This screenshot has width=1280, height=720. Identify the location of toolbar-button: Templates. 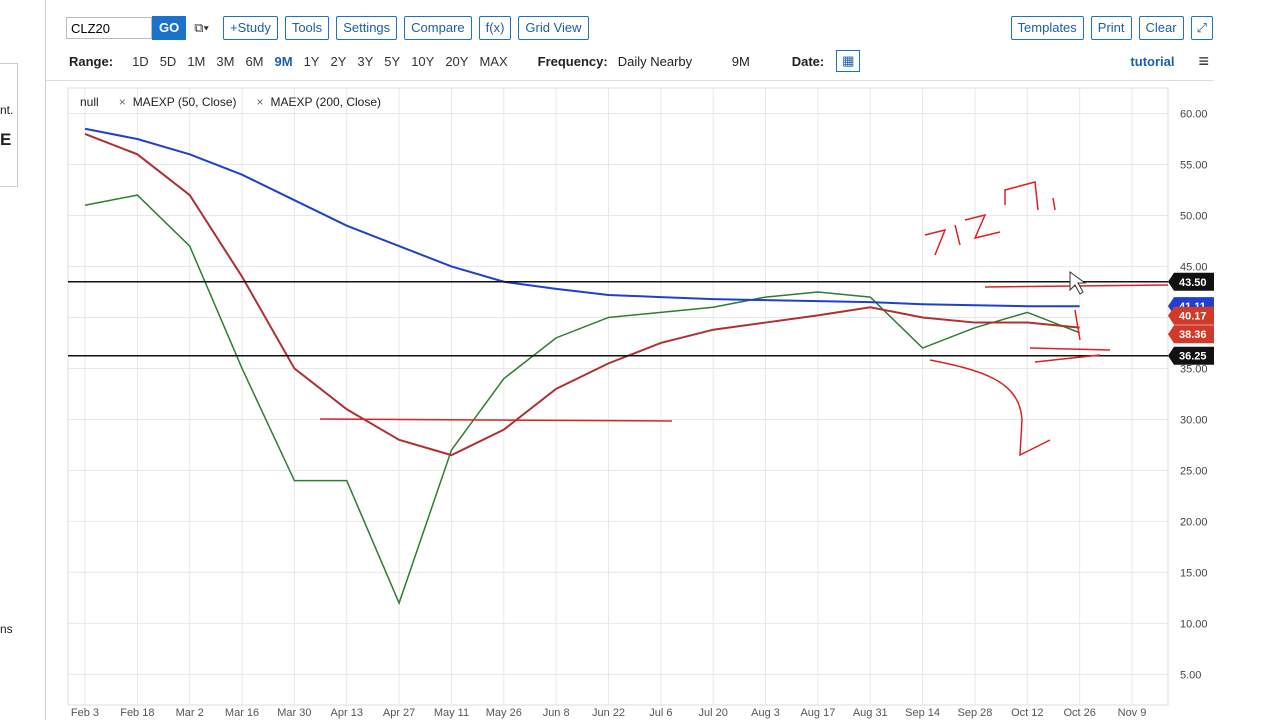
(1047, 28).